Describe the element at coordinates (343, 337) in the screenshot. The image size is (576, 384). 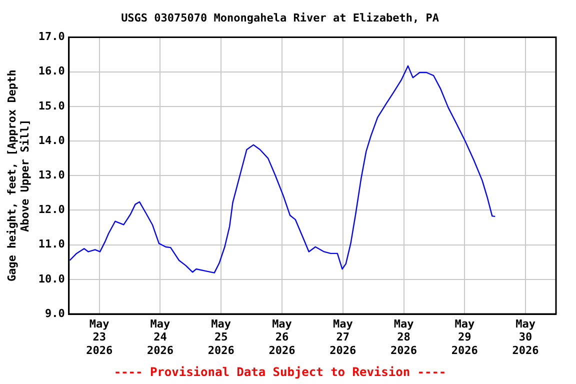
I see `x-tick-label: May 27 2026` at that location.